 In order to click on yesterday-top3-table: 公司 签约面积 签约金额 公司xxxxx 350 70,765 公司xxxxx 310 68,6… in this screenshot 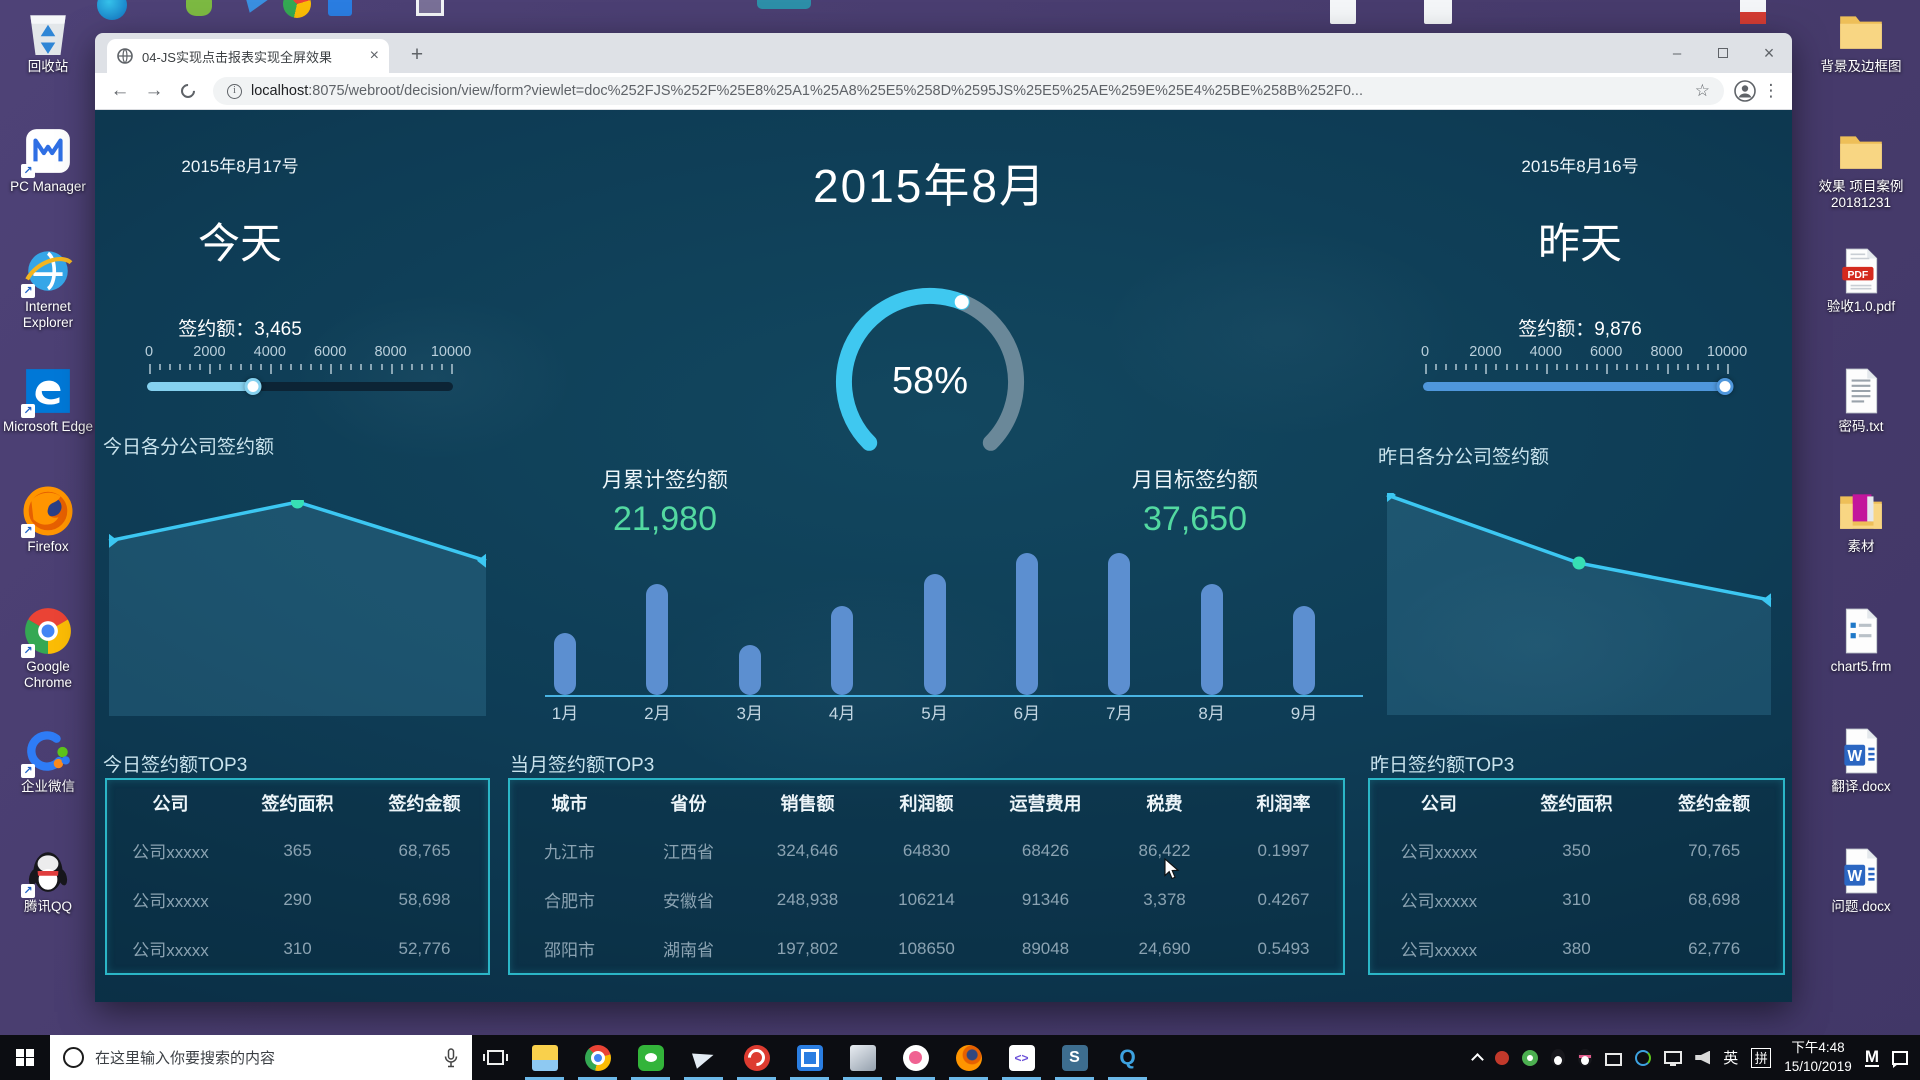, I will do `click(1576, 876)`.